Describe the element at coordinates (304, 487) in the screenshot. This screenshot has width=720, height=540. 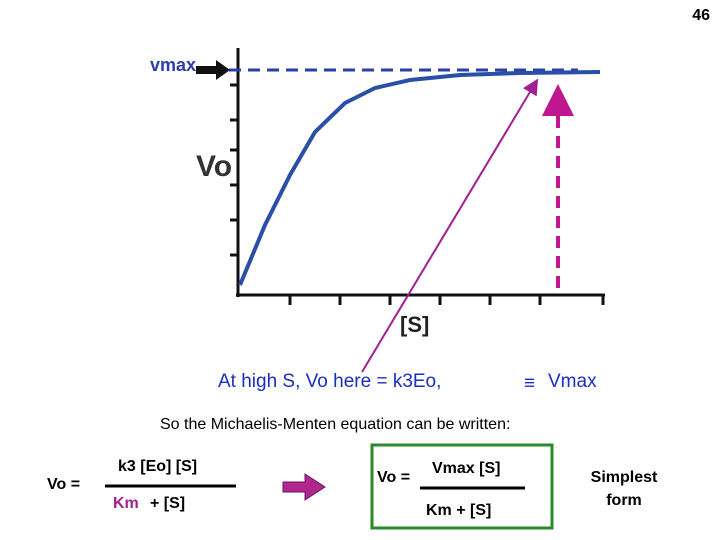
I see `implies-arrow` at that location.